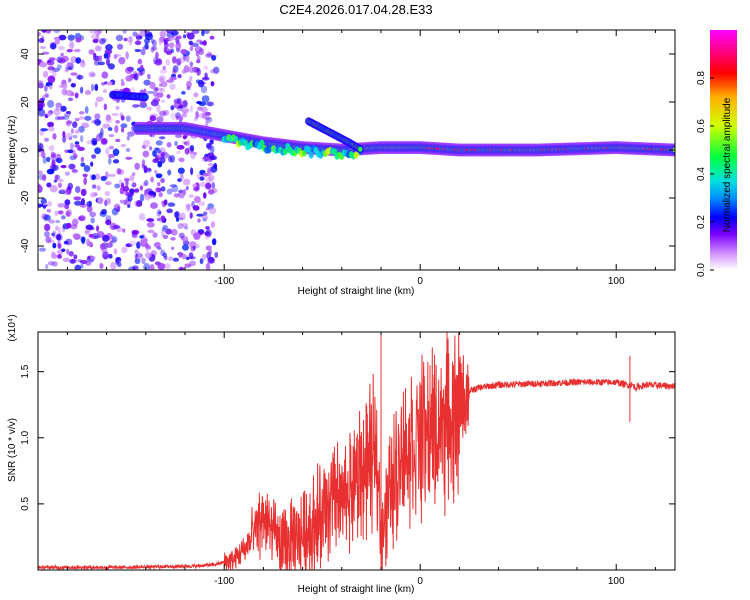 Image resolution: width=750 pixels, height=600 pixels. Describe the element at coordinates (12, 327) in the screenshot. I see `snr-y-multiplier: (x10⁴)` at that location.